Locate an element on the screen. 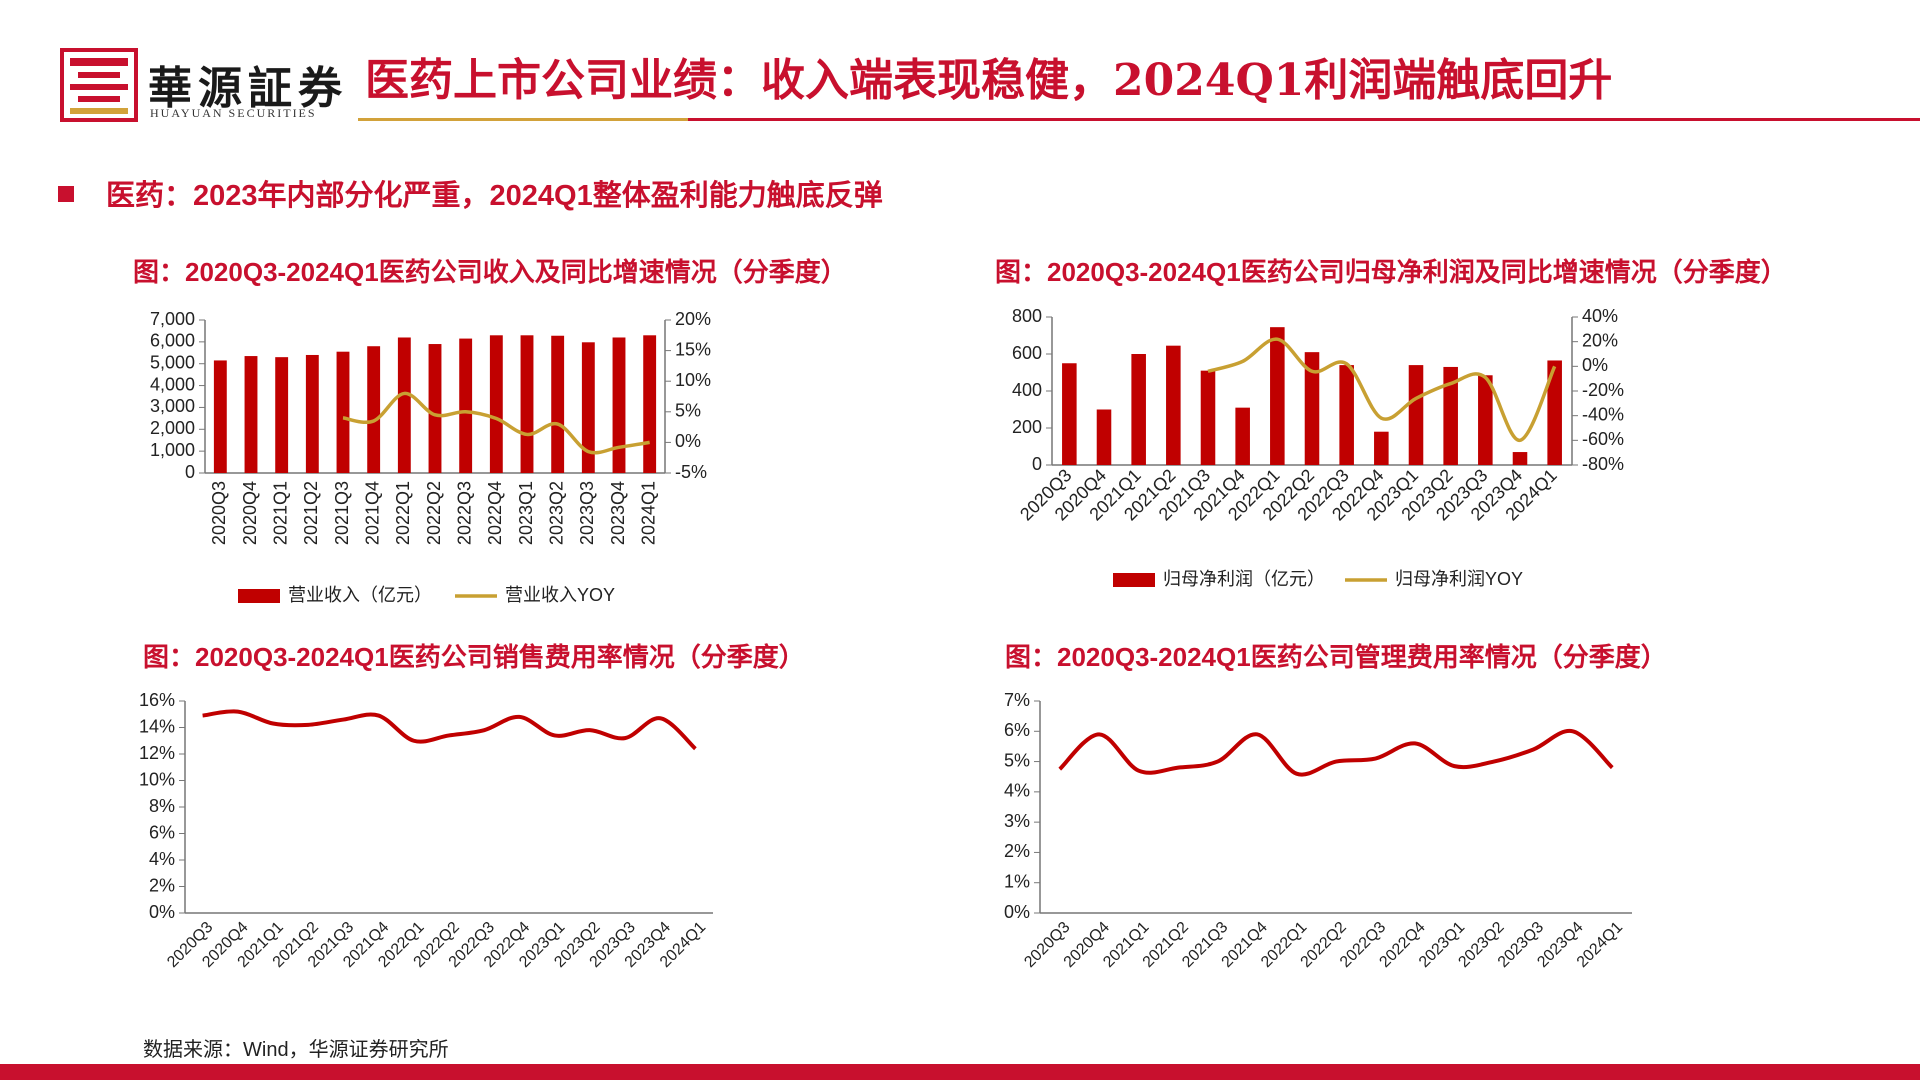 This screenshot has height=1080, width=1920. y-tick-label: 14% is located at coordinates (157, 726).